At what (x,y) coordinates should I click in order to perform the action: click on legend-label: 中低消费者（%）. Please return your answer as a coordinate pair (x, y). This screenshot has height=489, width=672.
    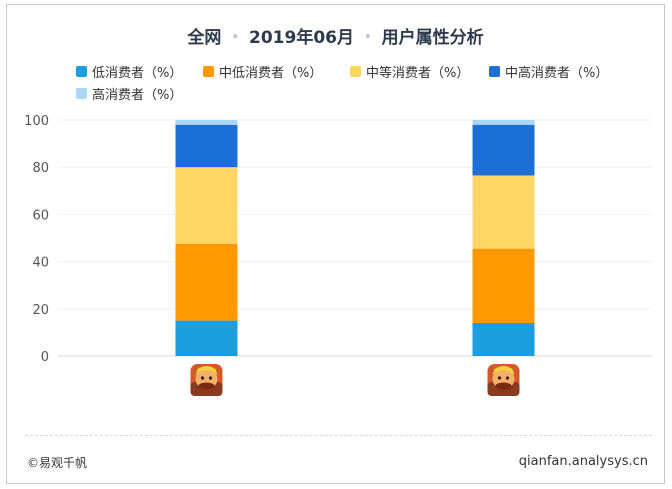
    Looking at the image, I should click on (271, 73).